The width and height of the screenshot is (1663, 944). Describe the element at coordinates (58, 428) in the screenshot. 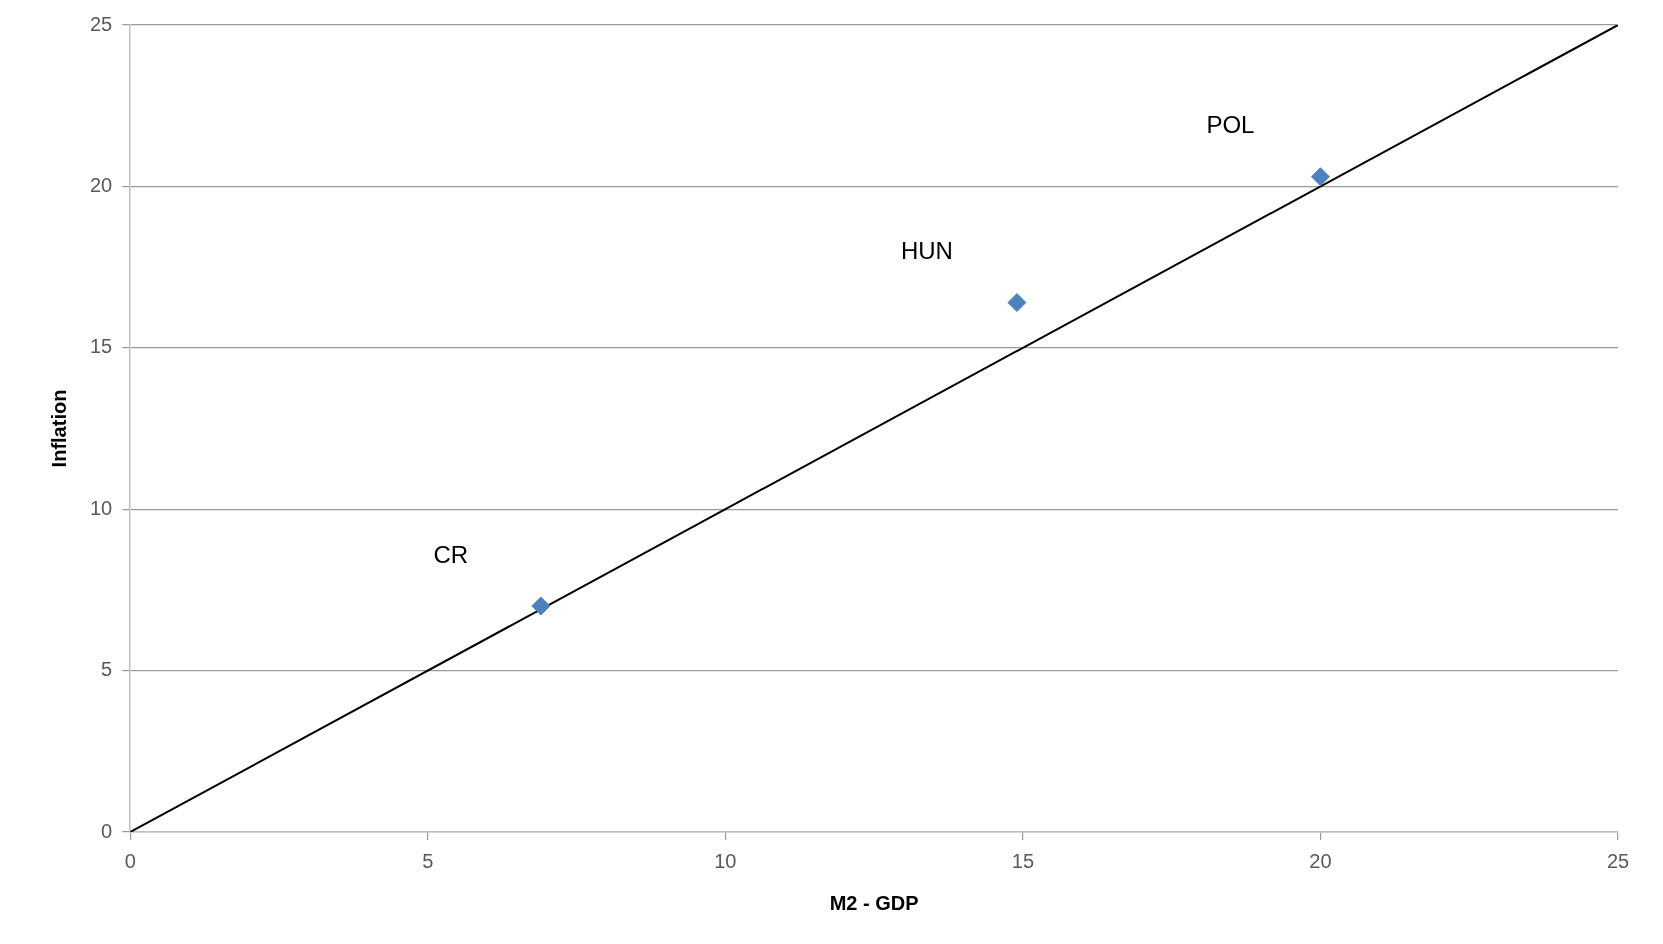

I see `y-axis-title: Inflation` at that location.